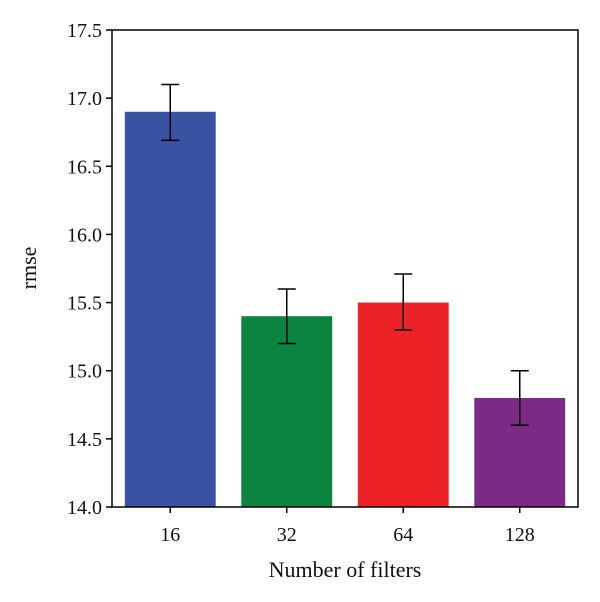 The image size is (600, 602). What do you see at coordinates (170, 535) in the screenshot?
I see `x-tick-label: 16` at bounding box center [170, 535].